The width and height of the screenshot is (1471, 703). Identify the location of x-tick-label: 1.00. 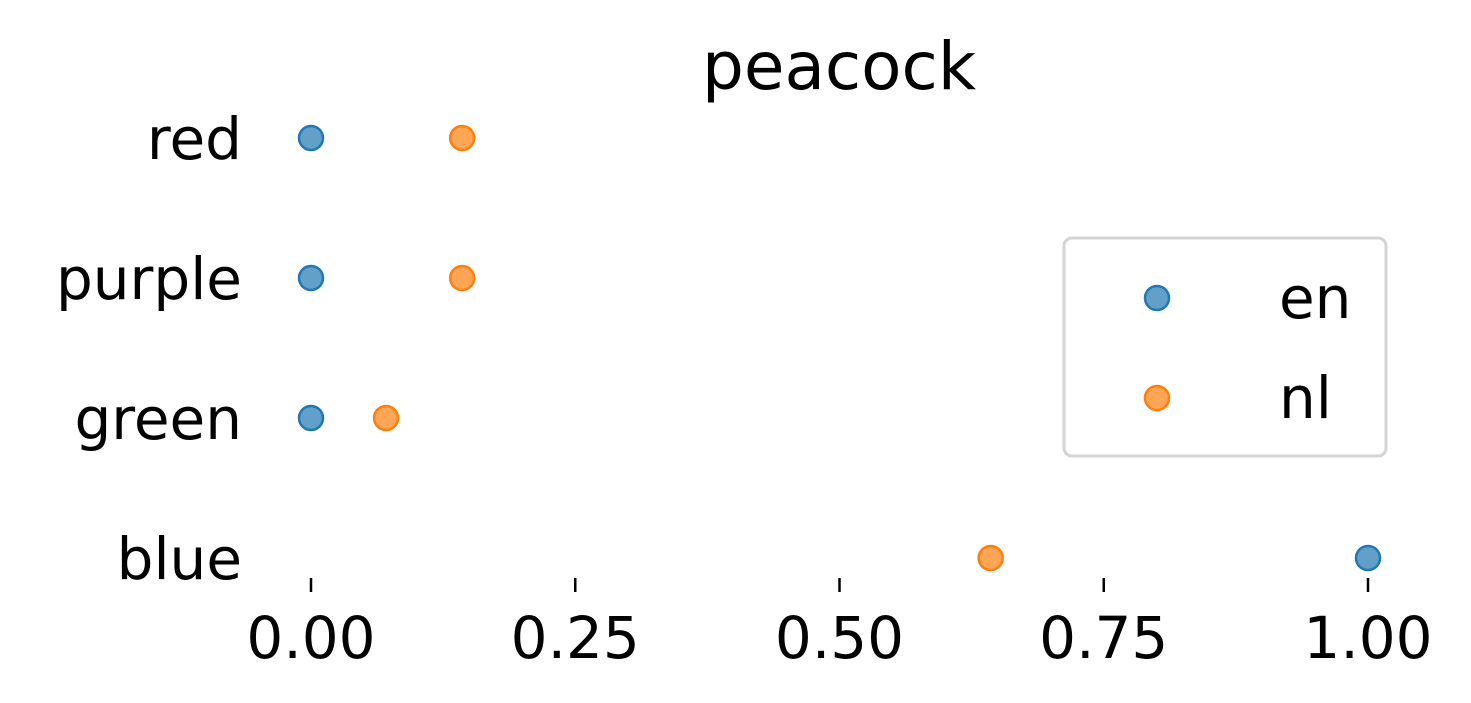
(1367, 638).